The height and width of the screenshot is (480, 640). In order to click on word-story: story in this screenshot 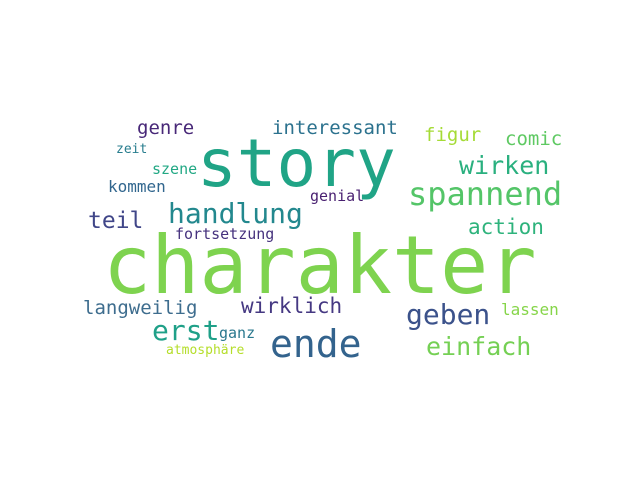, I will do `click(296, 163)`.